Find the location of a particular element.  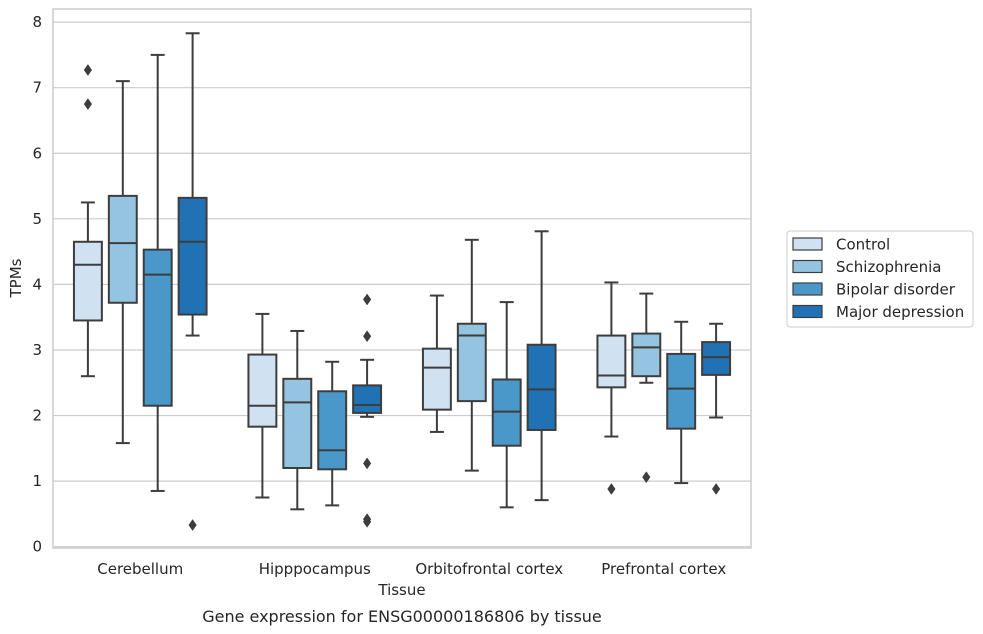

y-tick-label: 6 is located at coordinates (37, 153).